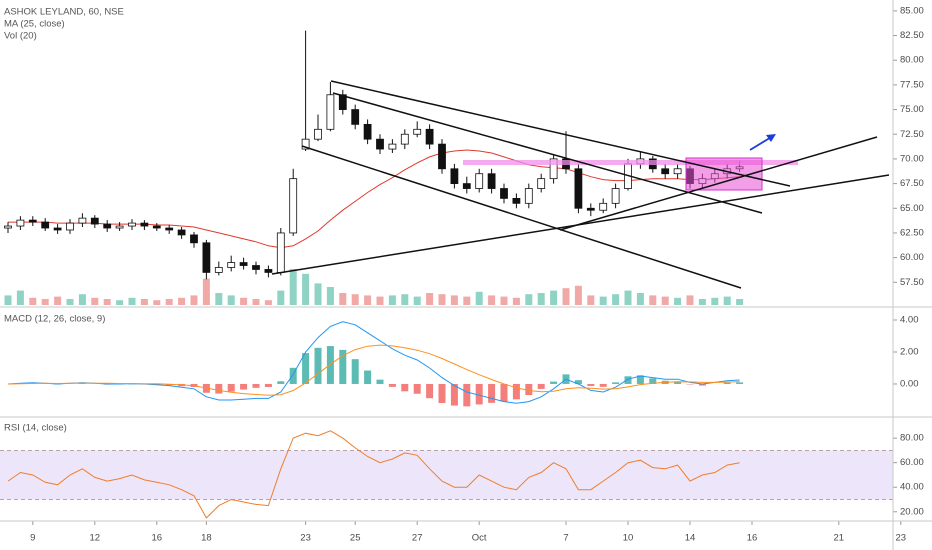  Describe the element at coordinates (912, 282) in the screenshot. I see `y-tick-label: 57.50` at that location.